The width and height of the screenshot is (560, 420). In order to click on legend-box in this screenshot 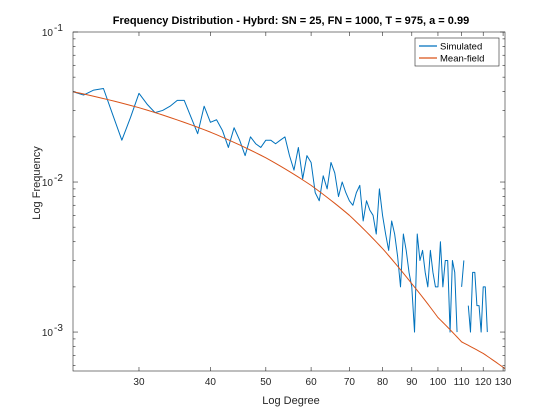, I will do `click(457, 52)`.